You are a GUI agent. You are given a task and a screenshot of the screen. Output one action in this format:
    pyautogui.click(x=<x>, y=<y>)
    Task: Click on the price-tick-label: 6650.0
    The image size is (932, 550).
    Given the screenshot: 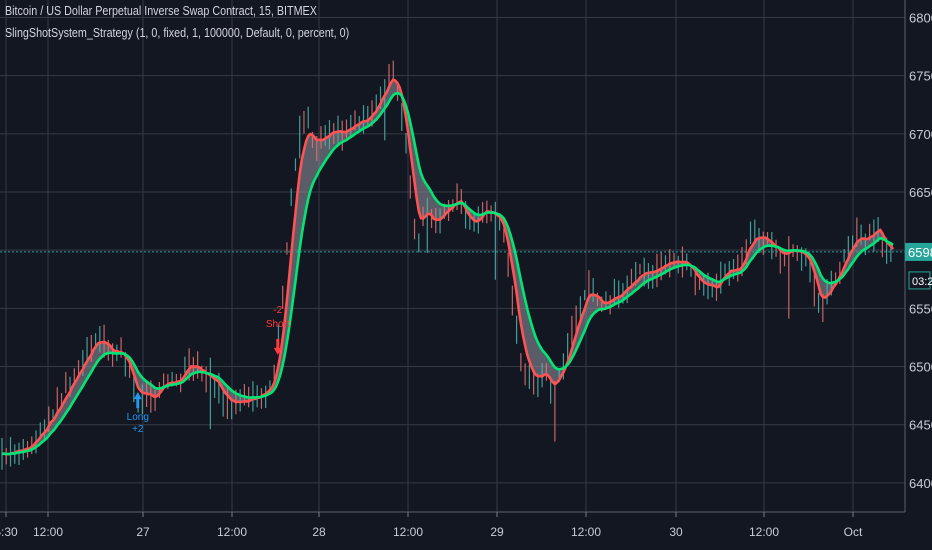 What is the action you would take?
    pyautogui.click(x=920, y=192)
    